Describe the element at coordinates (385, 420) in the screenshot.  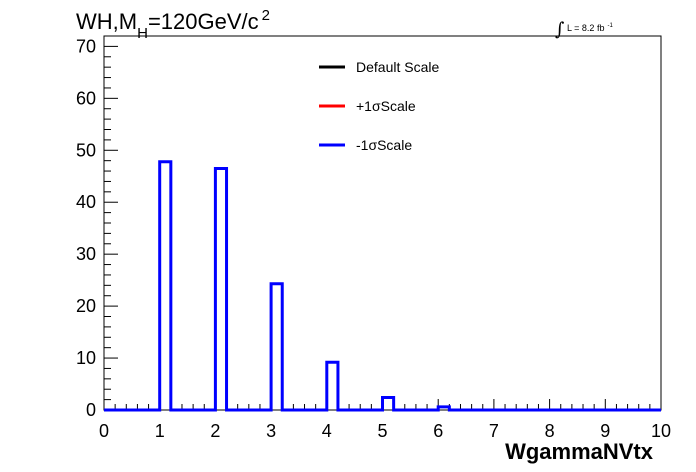
I see `x-axis: 0 1 2 3 4 5 6 7 8 9 10` at that location.